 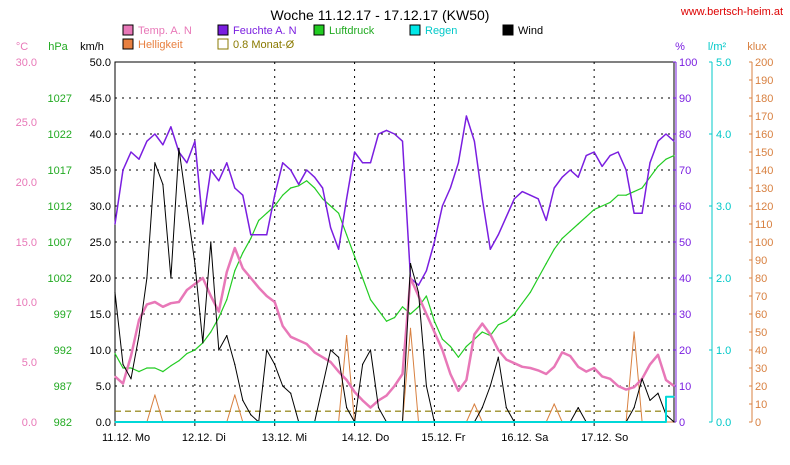 I want to click on wind-legend-label: Wind, so click(x=530, y=31).